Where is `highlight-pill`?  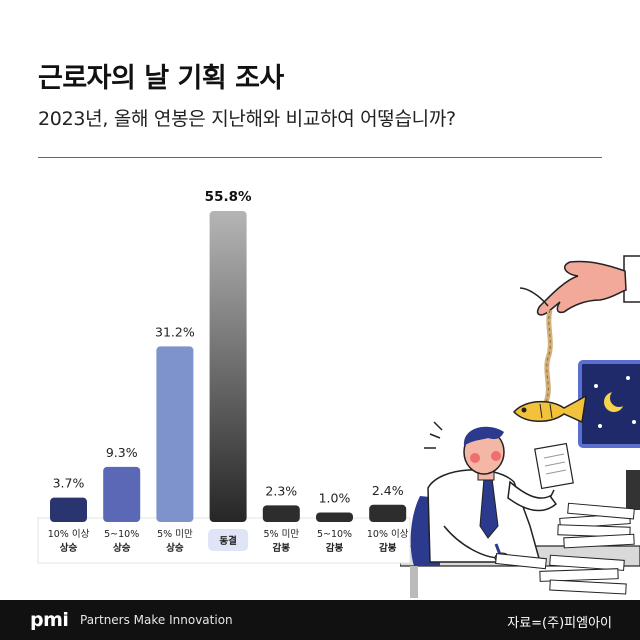
highlight-pill is located at coordinates (228, 540).